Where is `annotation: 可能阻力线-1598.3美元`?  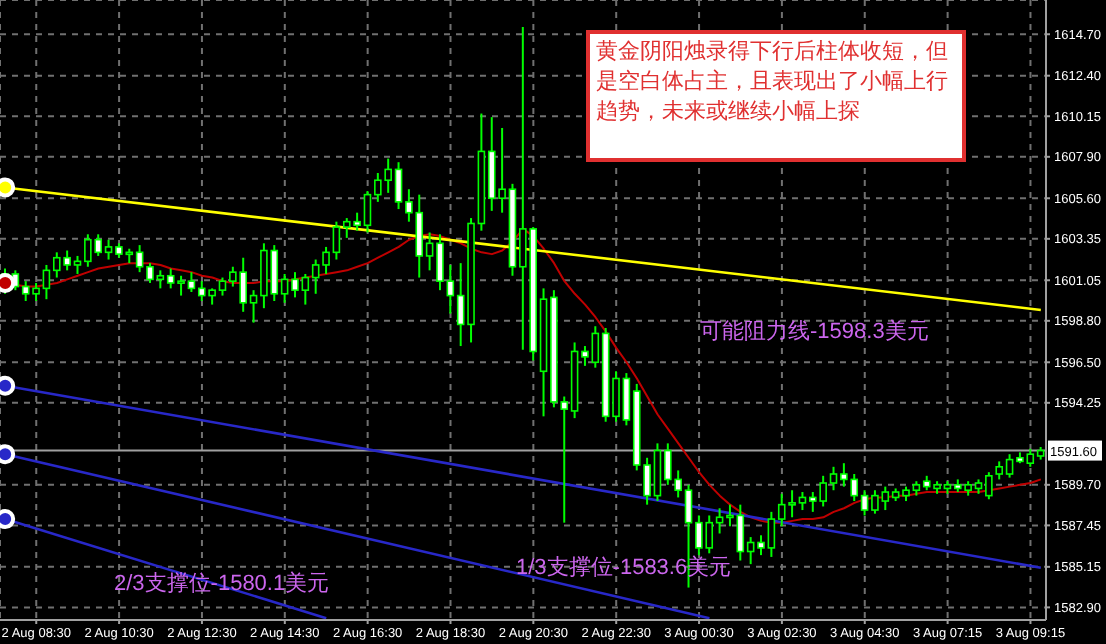 annotation: 可能阻力线-1598.3美元 is located at coordinates (814, 331).